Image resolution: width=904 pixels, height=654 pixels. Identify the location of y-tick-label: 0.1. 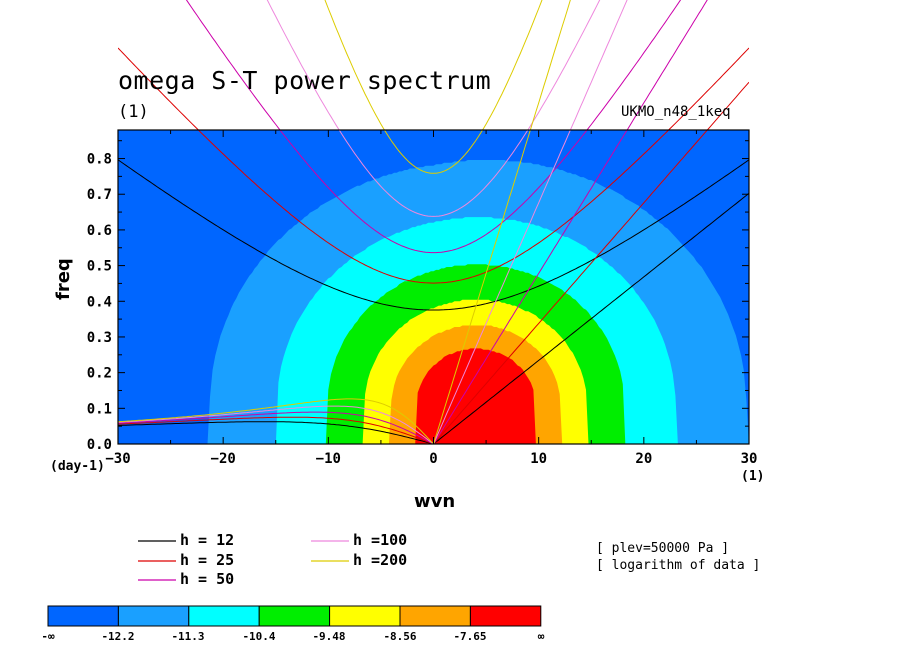
(99, 409).